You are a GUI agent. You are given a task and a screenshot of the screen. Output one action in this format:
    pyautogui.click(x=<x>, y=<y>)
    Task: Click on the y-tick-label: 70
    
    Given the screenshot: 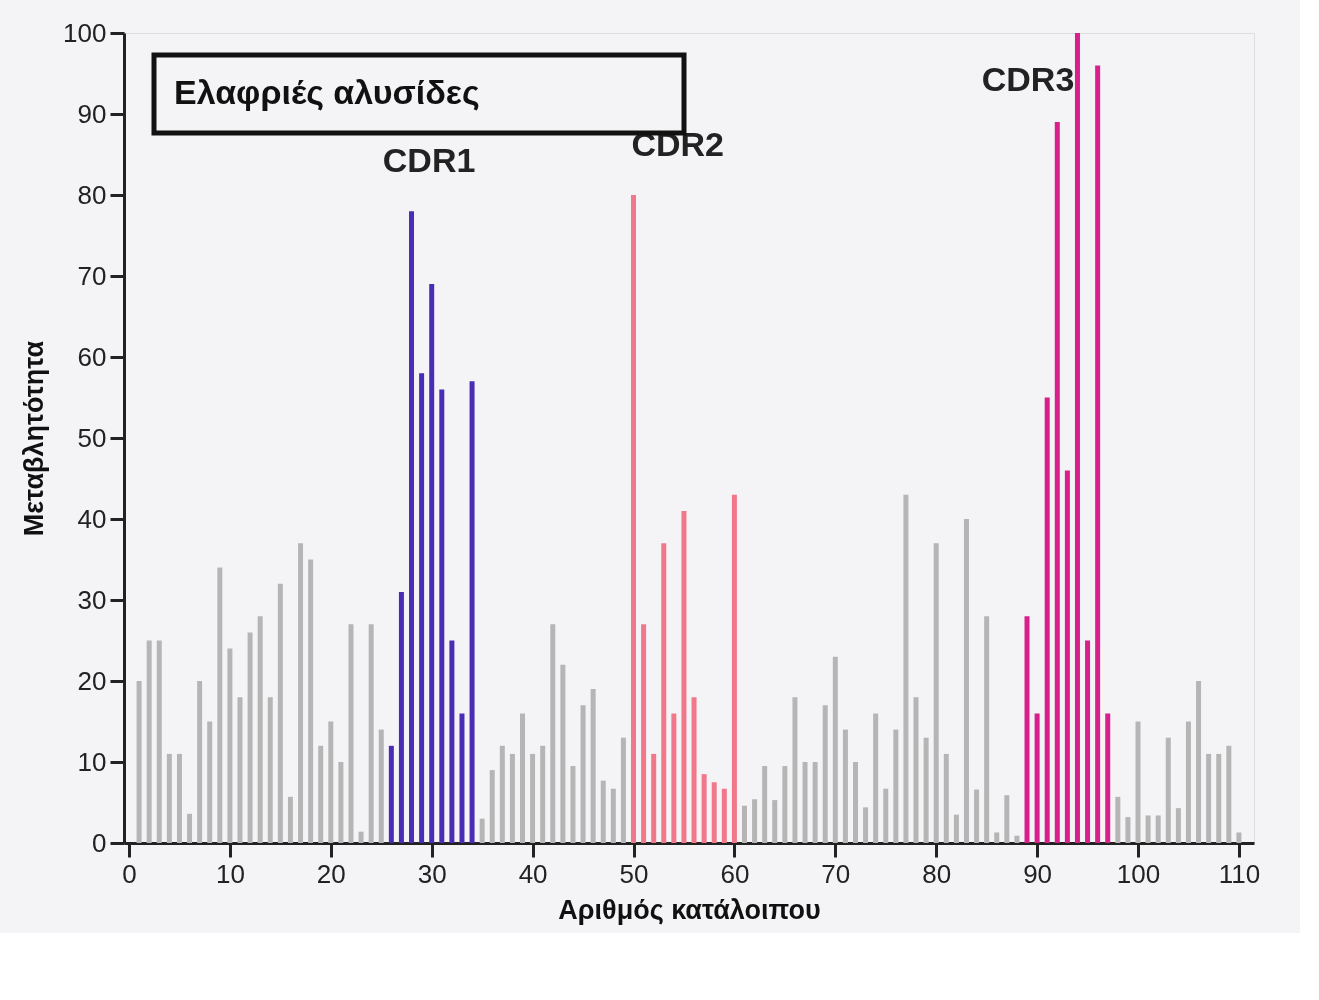 What is the action you would take?
    pyautogui.click(x=92, y=275)
    